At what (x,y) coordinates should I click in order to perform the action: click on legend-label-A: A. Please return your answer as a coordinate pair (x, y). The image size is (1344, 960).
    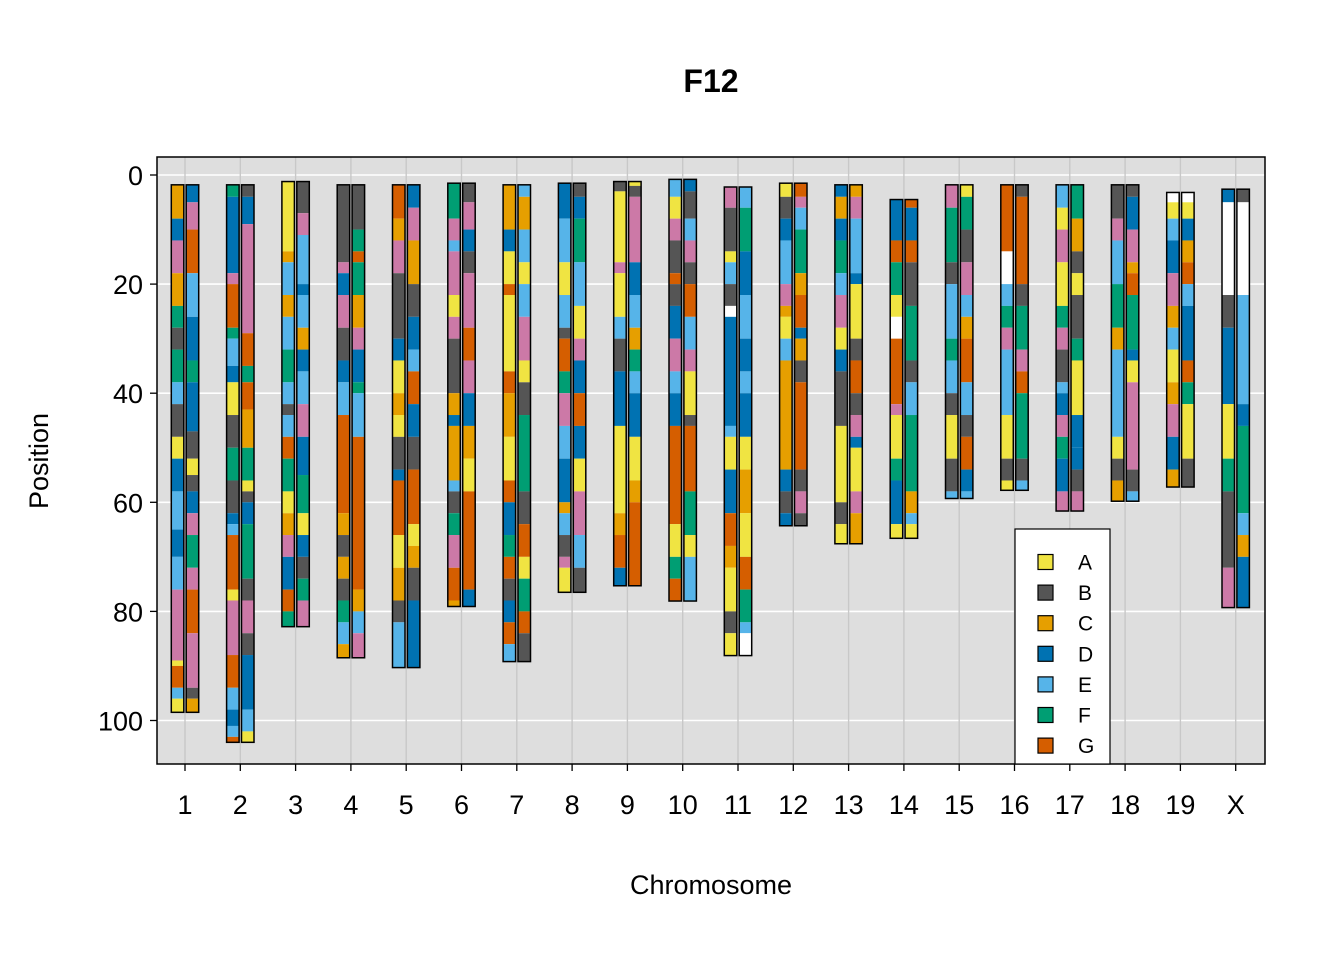
    Looking at the image, I should click on (1085, 563).